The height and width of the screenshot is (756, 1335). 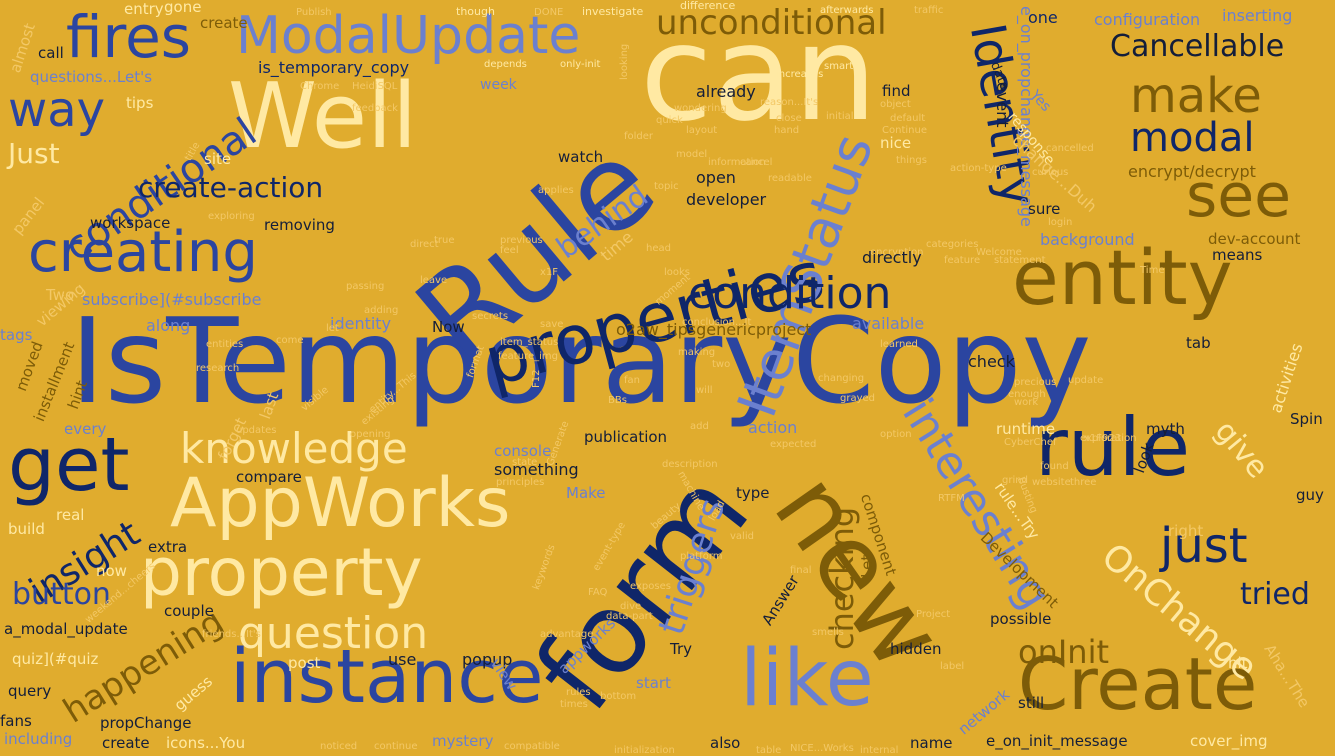 I want to click on word: come, so click(x=290, y=340).